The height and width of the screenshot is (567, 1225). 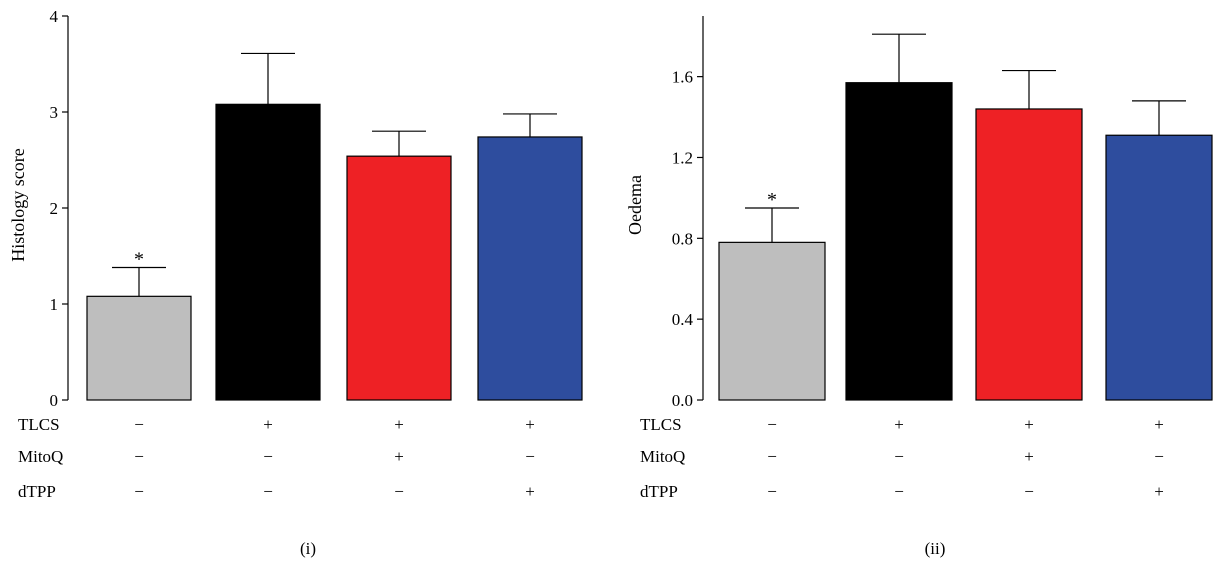 I want to click on y-tick-label: 3, so click(x=54, y=112).